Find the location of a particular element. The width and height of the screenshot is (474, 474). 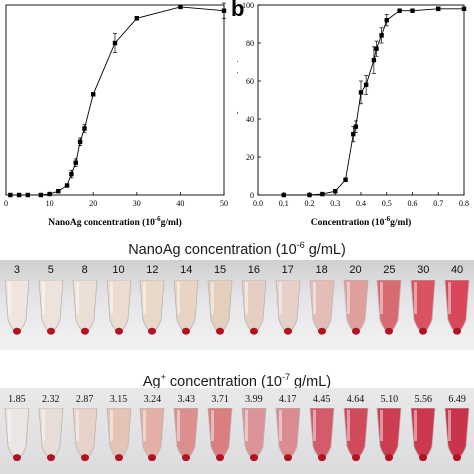

x-tick-label: 0.7 is located at coordinates (438, 203).